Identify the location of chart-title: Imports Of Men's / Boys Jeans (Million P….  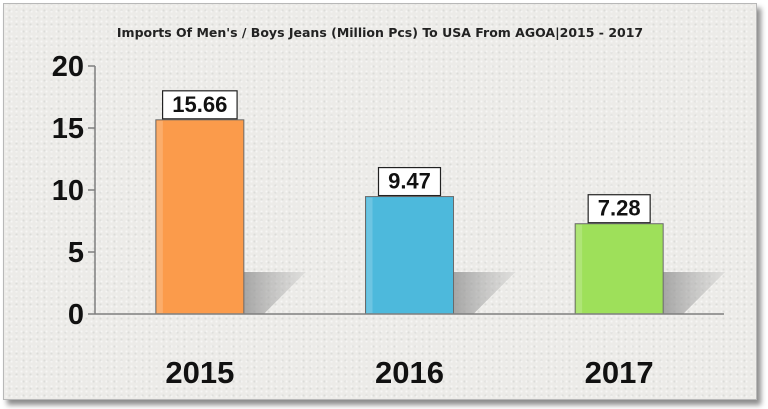
(380, 32).